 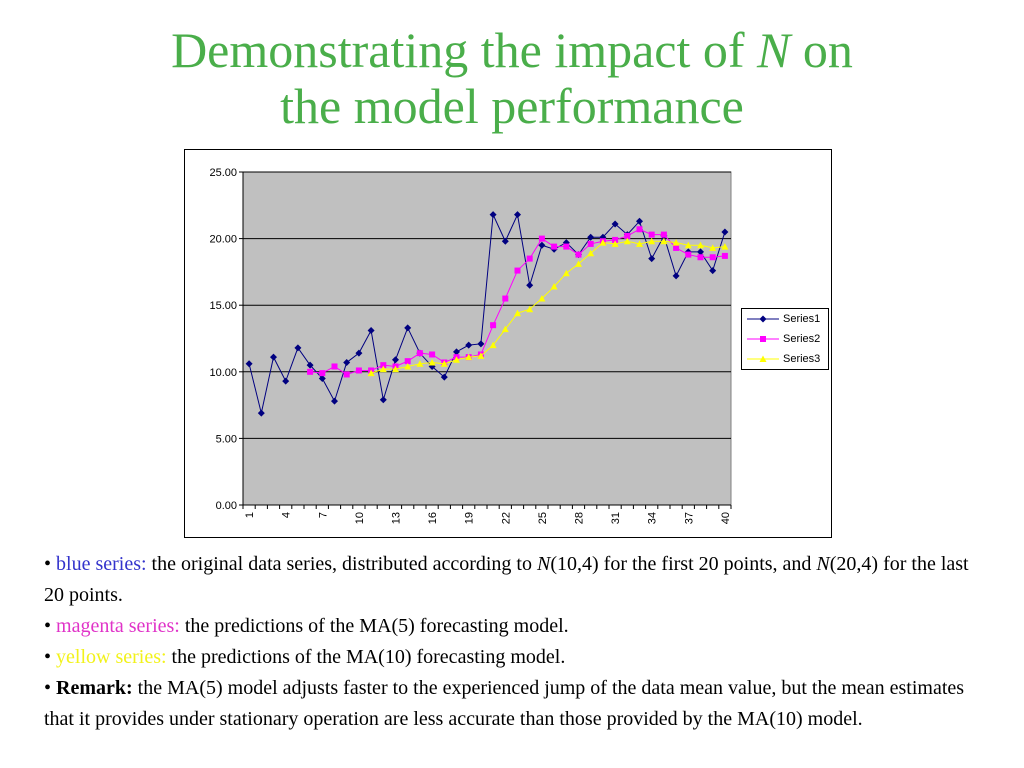 I want to click on x-tick-label: 25, so click(x=543, y=518).